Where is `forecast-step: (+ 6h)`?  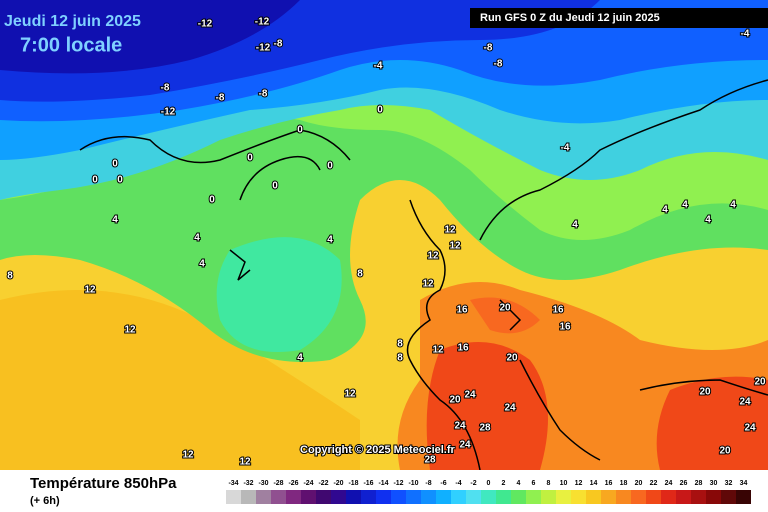
forecast-step: (+ 6h) is located at coordinates (45, 501).